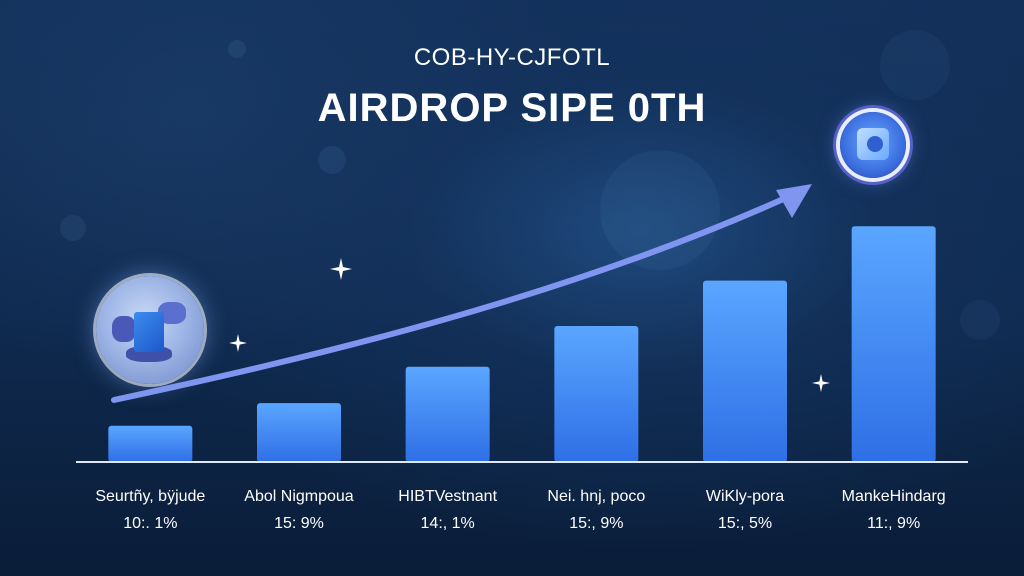 This screenshot has height=576, width=1024. Describe the element at coordinates (299, 496) in the screenshot. I see `category-label: Abol Nigmpoua` at that location.